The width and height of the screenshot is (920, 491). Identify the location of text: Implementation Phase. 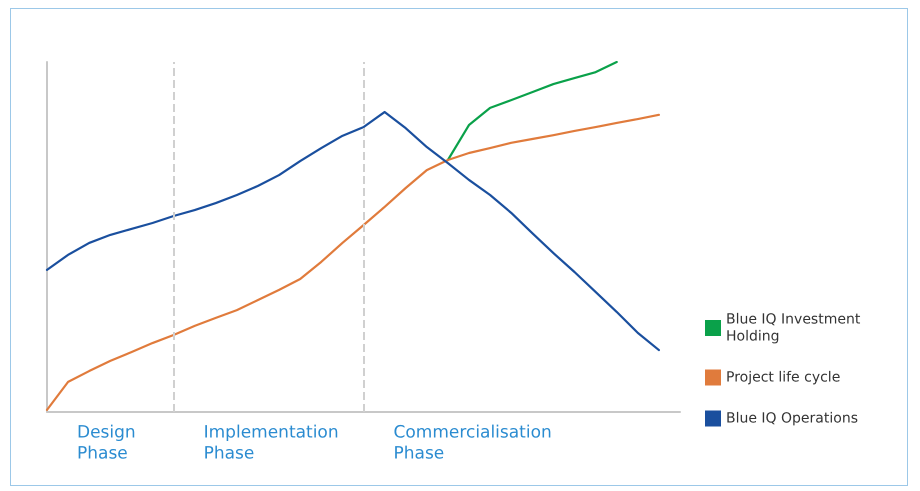
(271, 443).